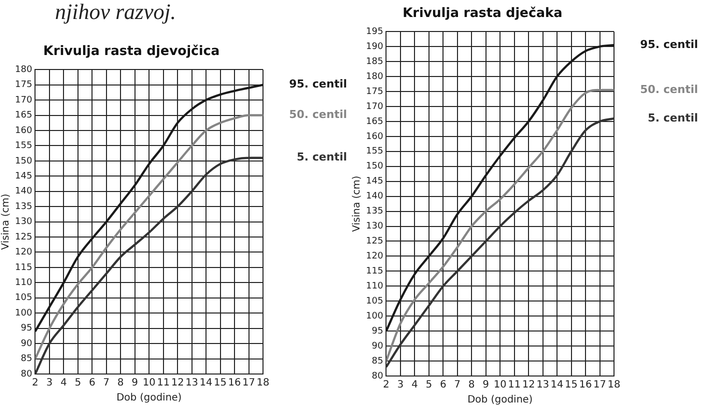  I want to click on text: njihov razvoj., so click(115, 12).